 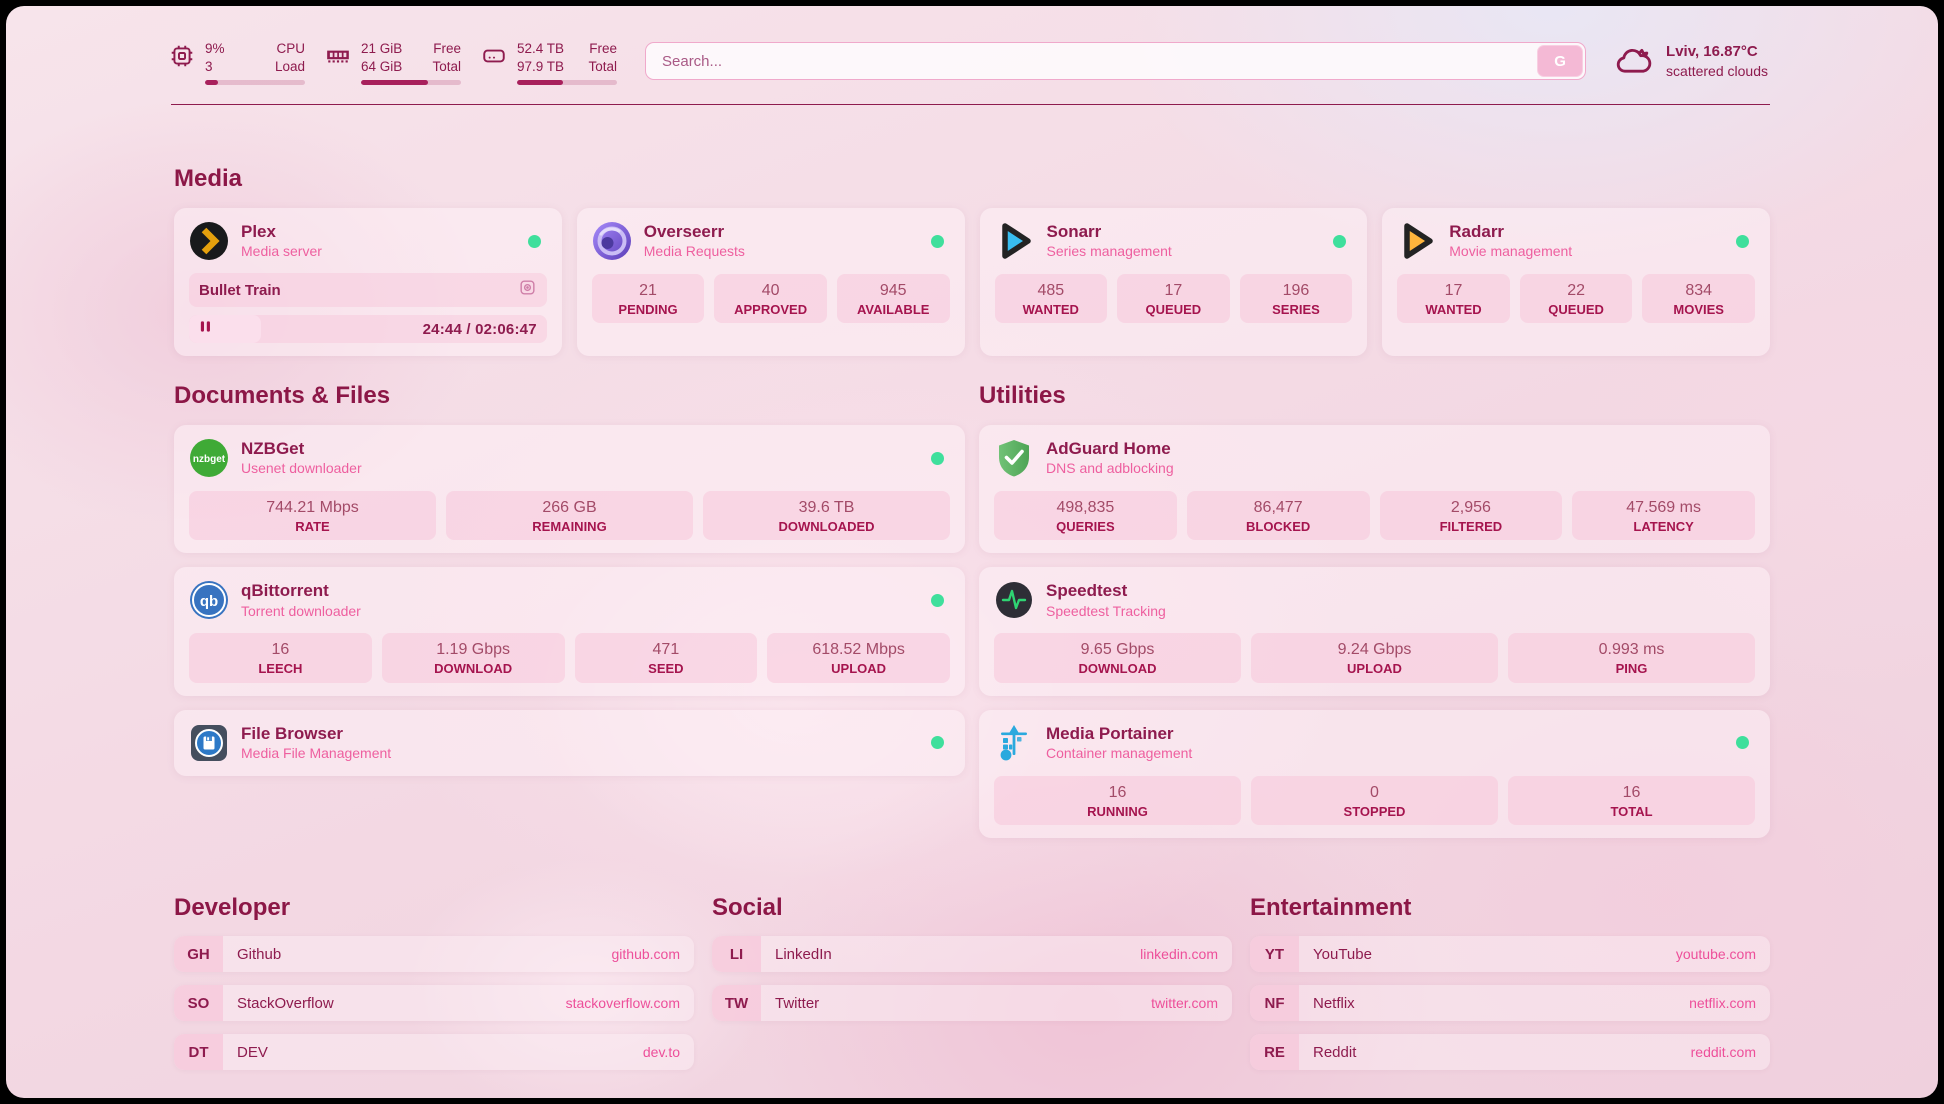 I want to click on adguard-subtitle: DNS and adblocking, so click(x=1110, y=468).